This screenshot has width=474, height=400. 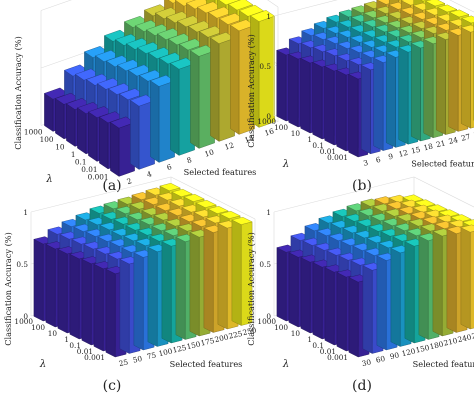 I want to click on feature-tick: 50, so click(x=137, y=359).